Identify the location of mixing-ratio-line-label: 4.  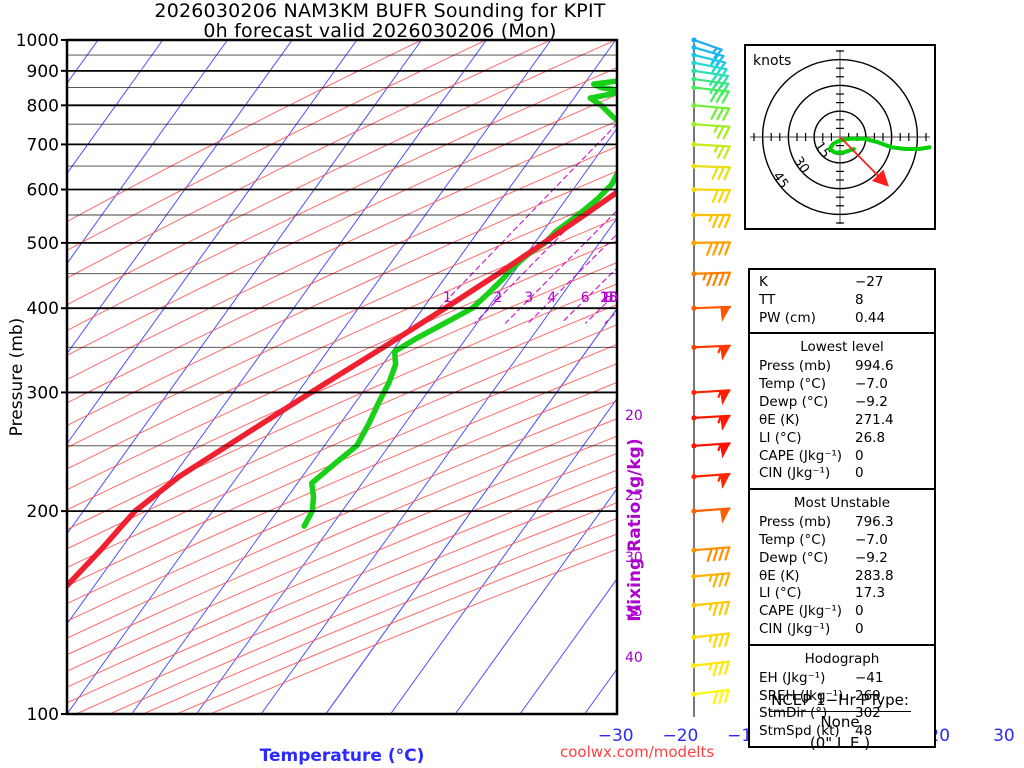
(551, 298).